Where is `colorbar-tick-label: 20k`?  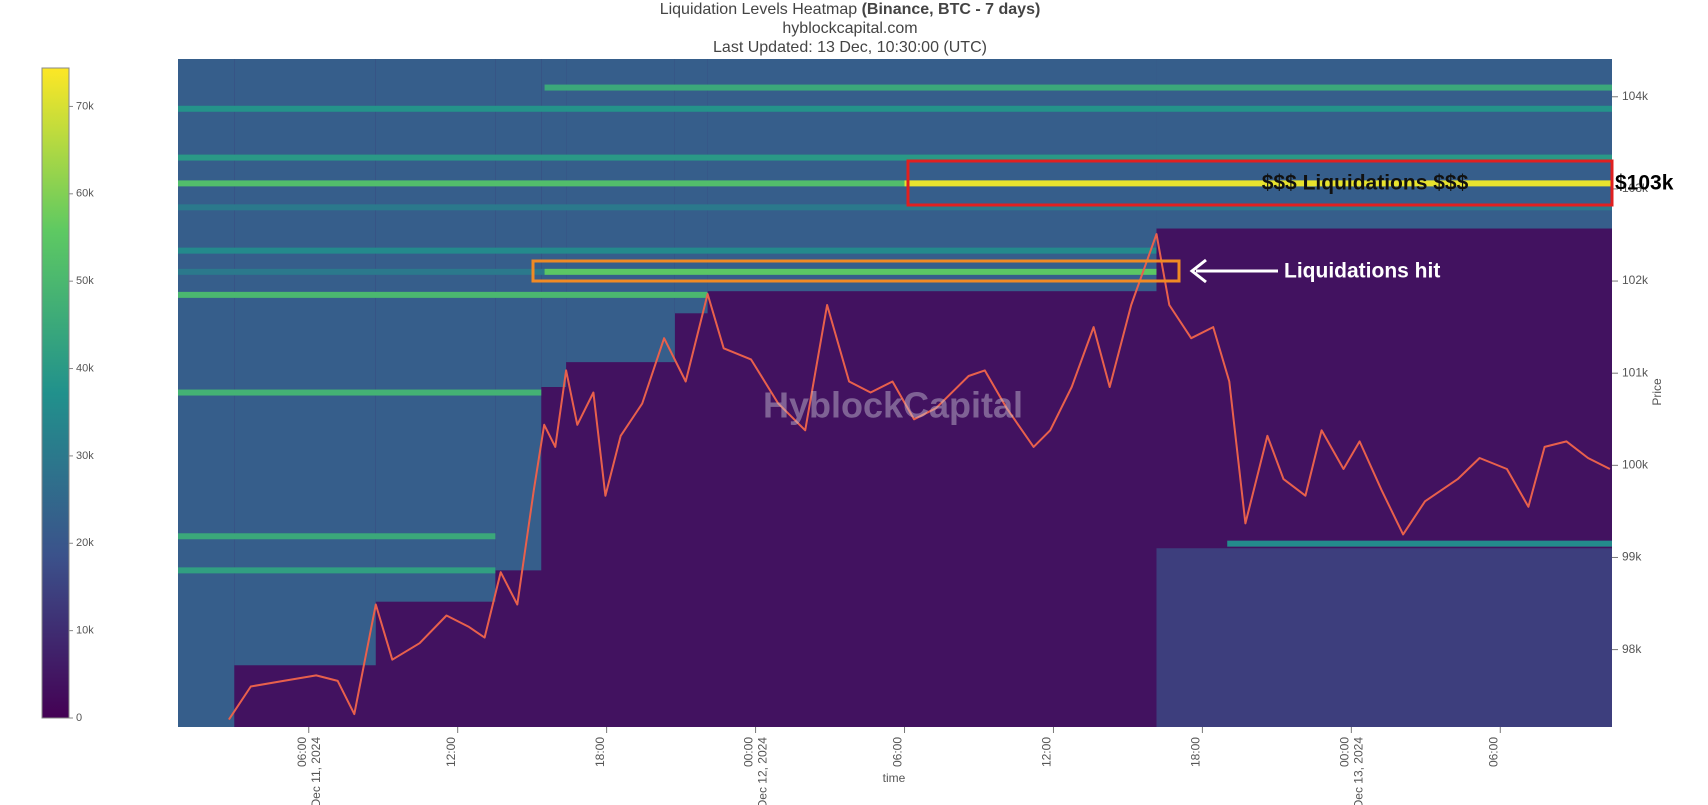 colorbar-tick-label: 20k is located at coordinates (85, 543).